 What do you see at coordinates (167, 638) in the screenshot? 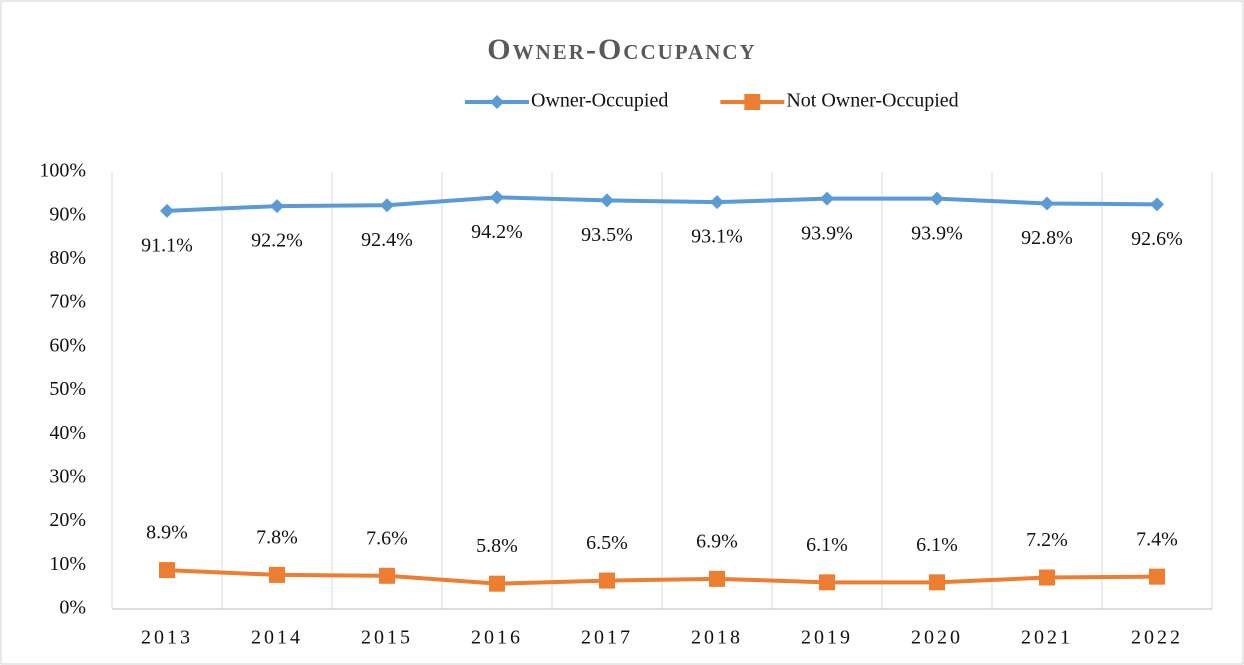
I see `x-tick-label: 2013` at bounding box center [167, 638].